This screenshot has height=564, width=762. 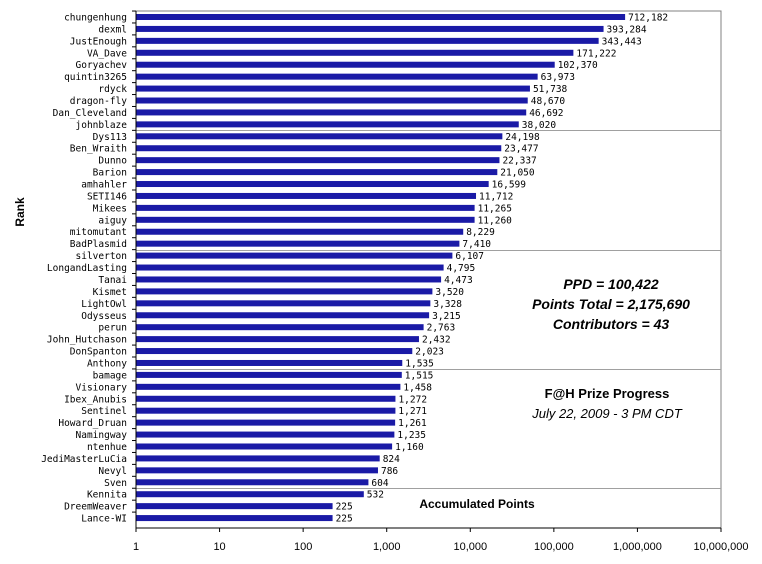 I want to click on category-label: Sentinel, so click(x=104, y=411).